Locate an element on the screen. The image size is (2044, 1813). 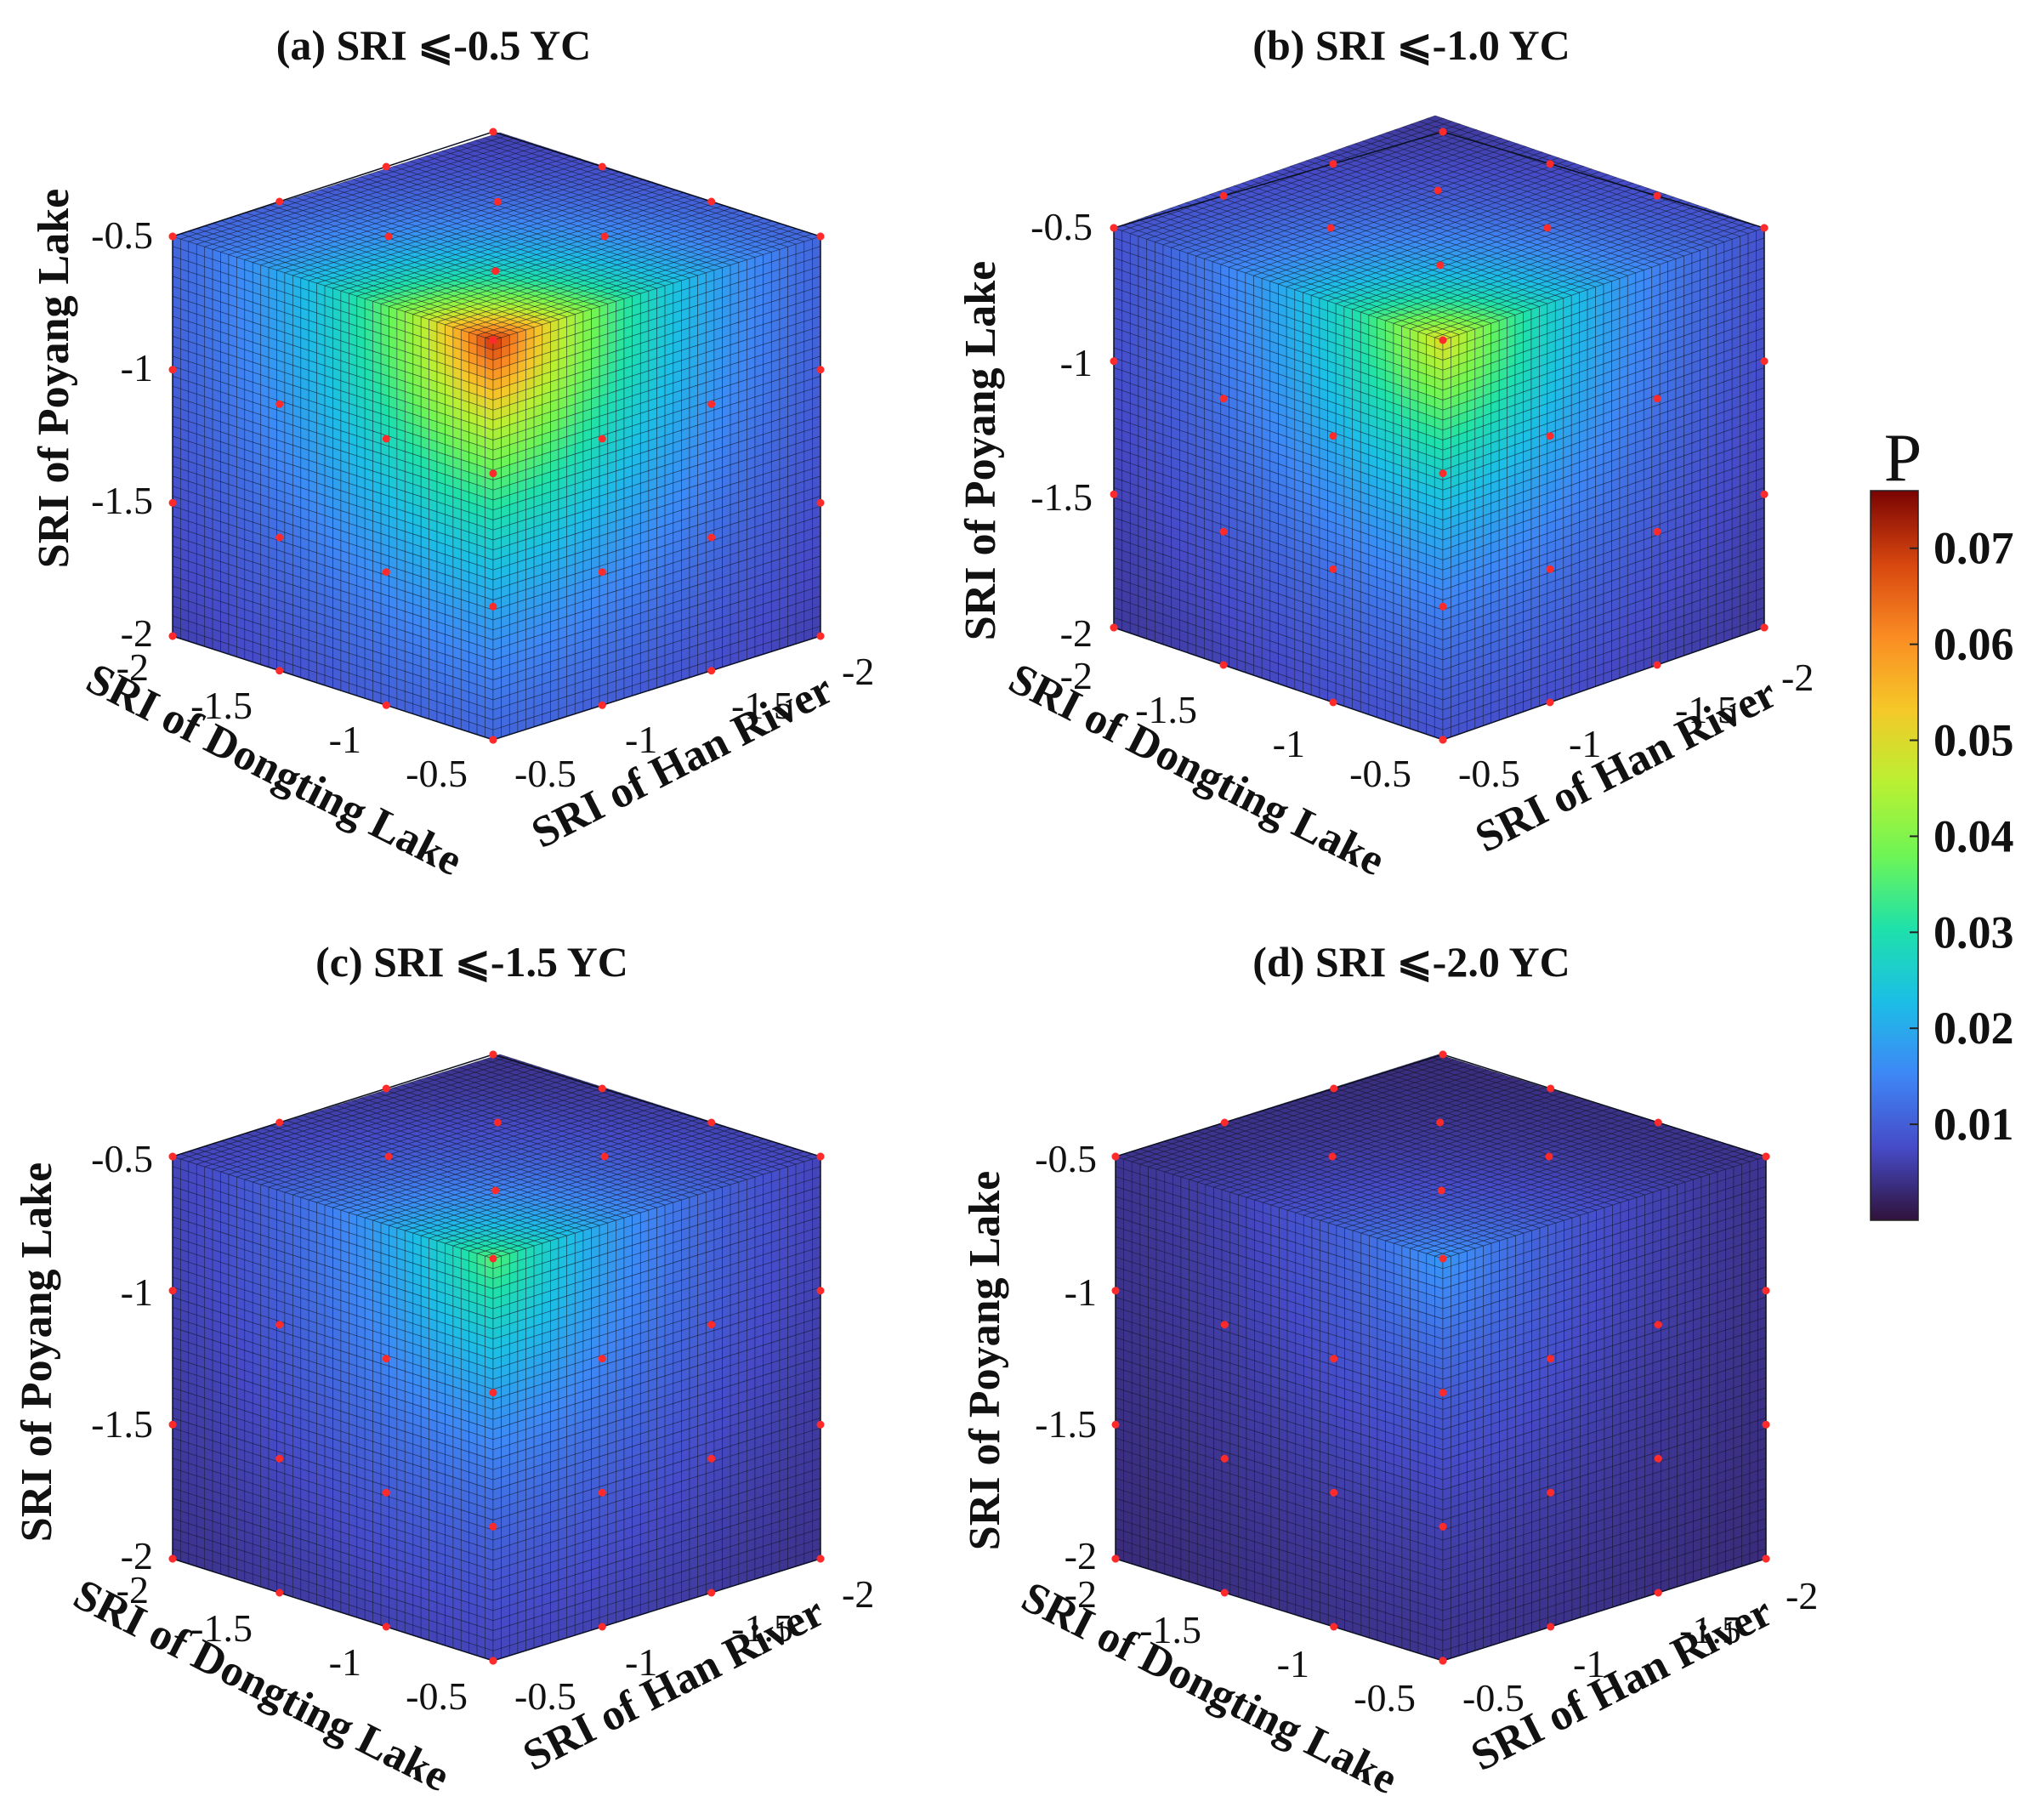
panel-title: (b) SRI ⩽-1.0 YC is located at coordinates (1411, 45).